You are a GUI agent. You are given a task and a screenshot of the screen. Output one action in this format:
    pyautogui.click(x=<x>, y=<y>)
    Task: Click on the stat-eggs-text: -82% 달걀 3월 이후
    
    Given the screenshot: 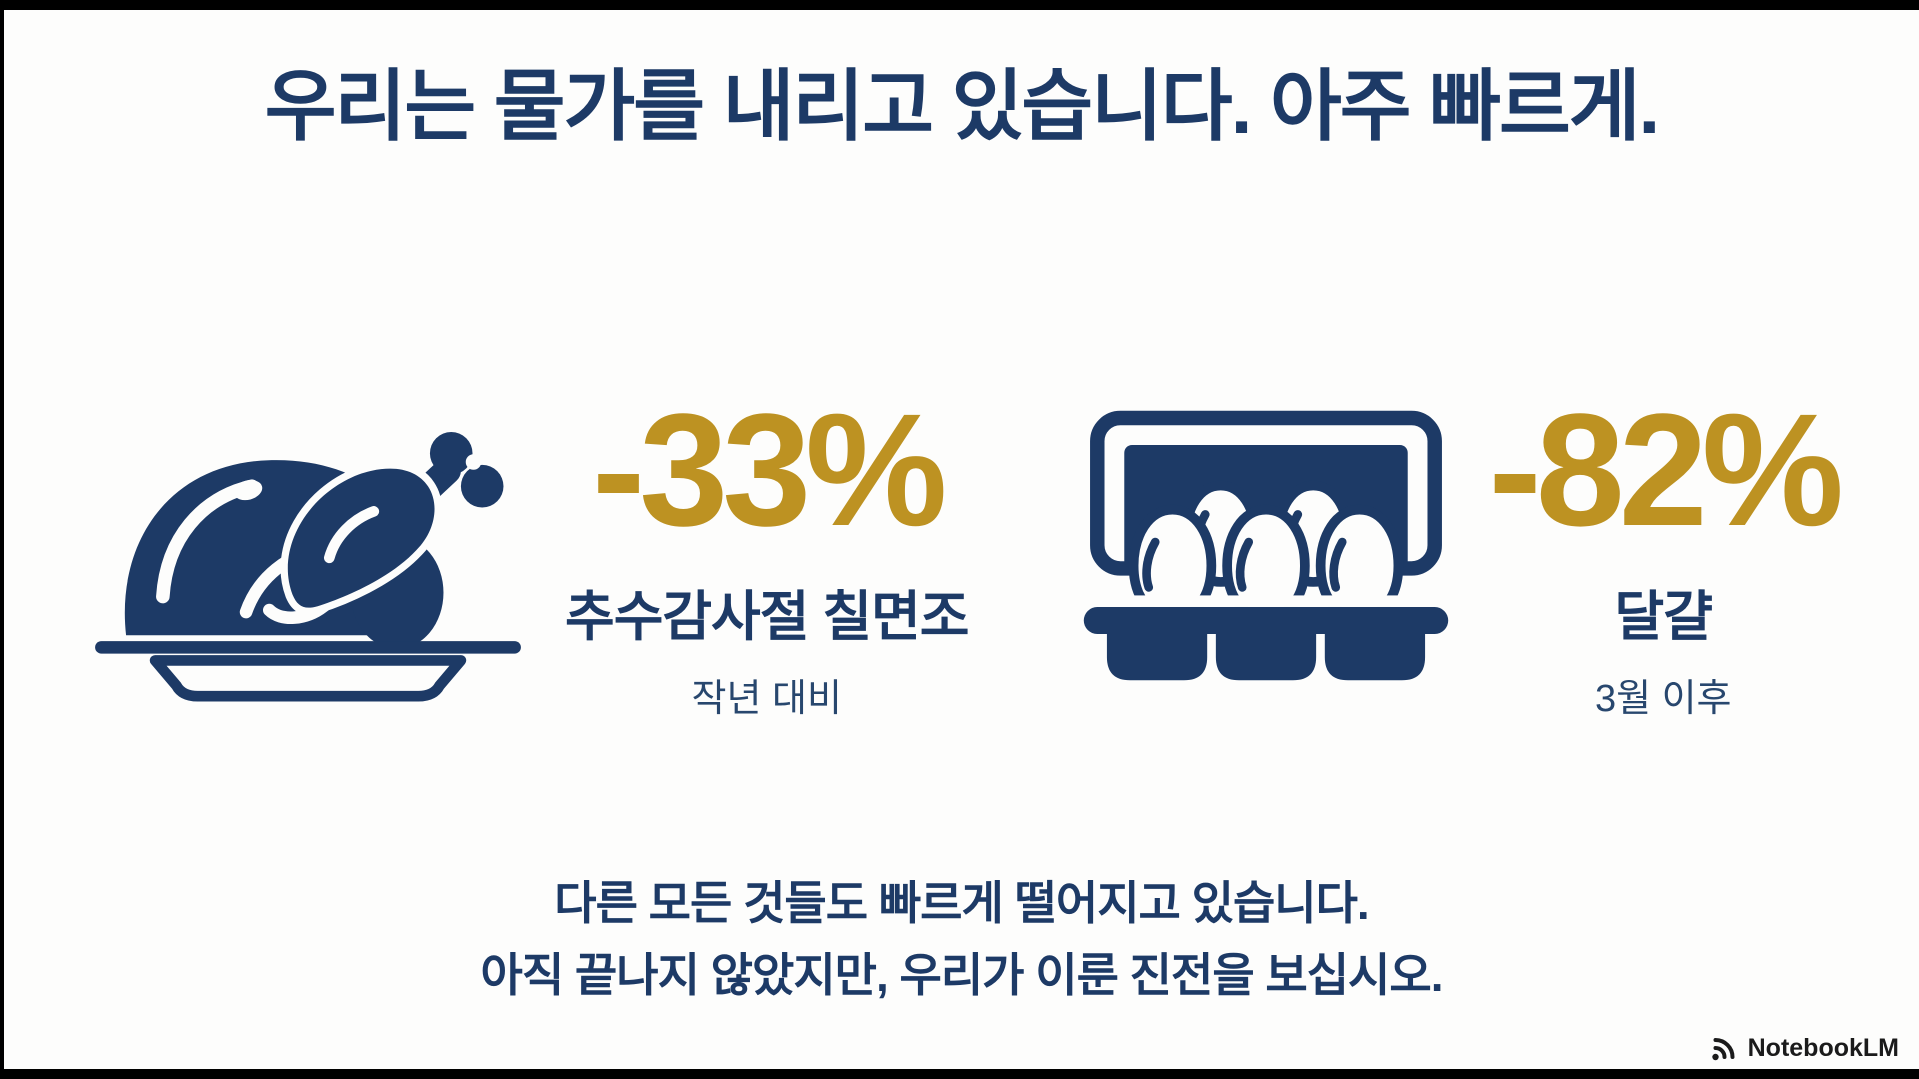 What is the action you would take?
    pyautogui.click(x=1666, y=550)
    